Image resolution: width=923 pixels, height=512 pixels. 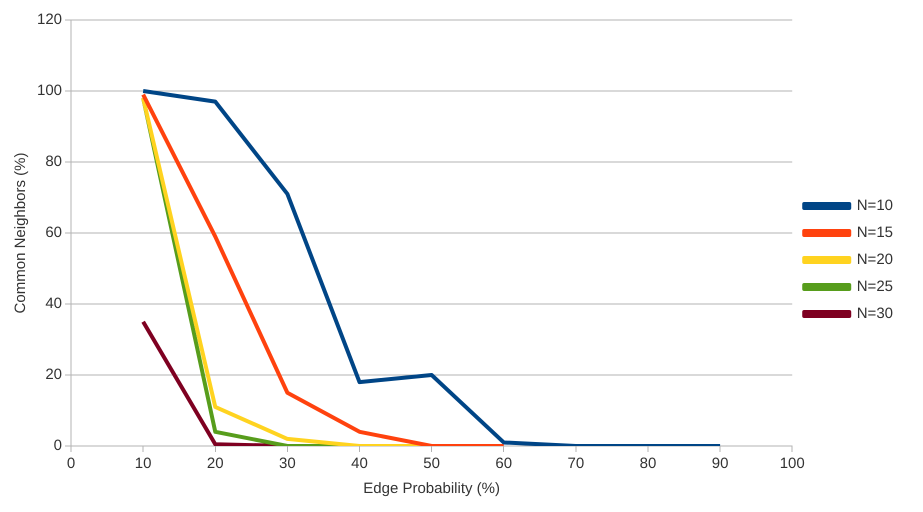 I want to click on x-tick-label: 40, so click(x=359, y=463).